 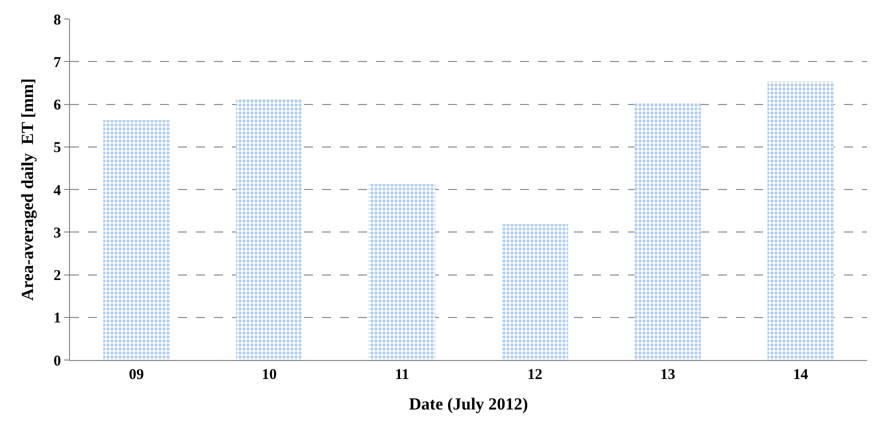 What do you see at coordinates (57, 276) in the screenshot?
I see `y-tick-label: 2` at bounding box center [57, 276].